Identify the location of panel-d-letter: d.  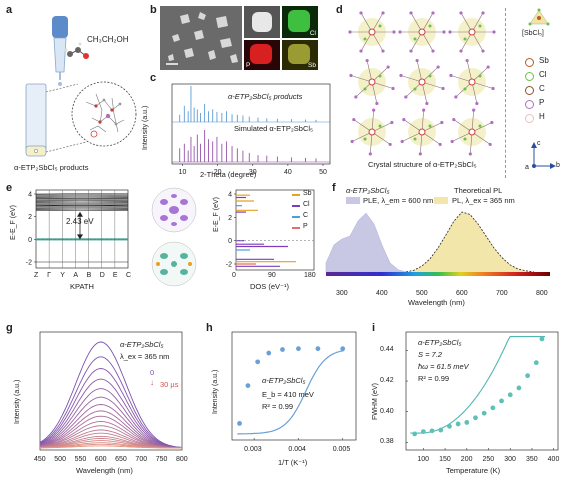
(339, 10).